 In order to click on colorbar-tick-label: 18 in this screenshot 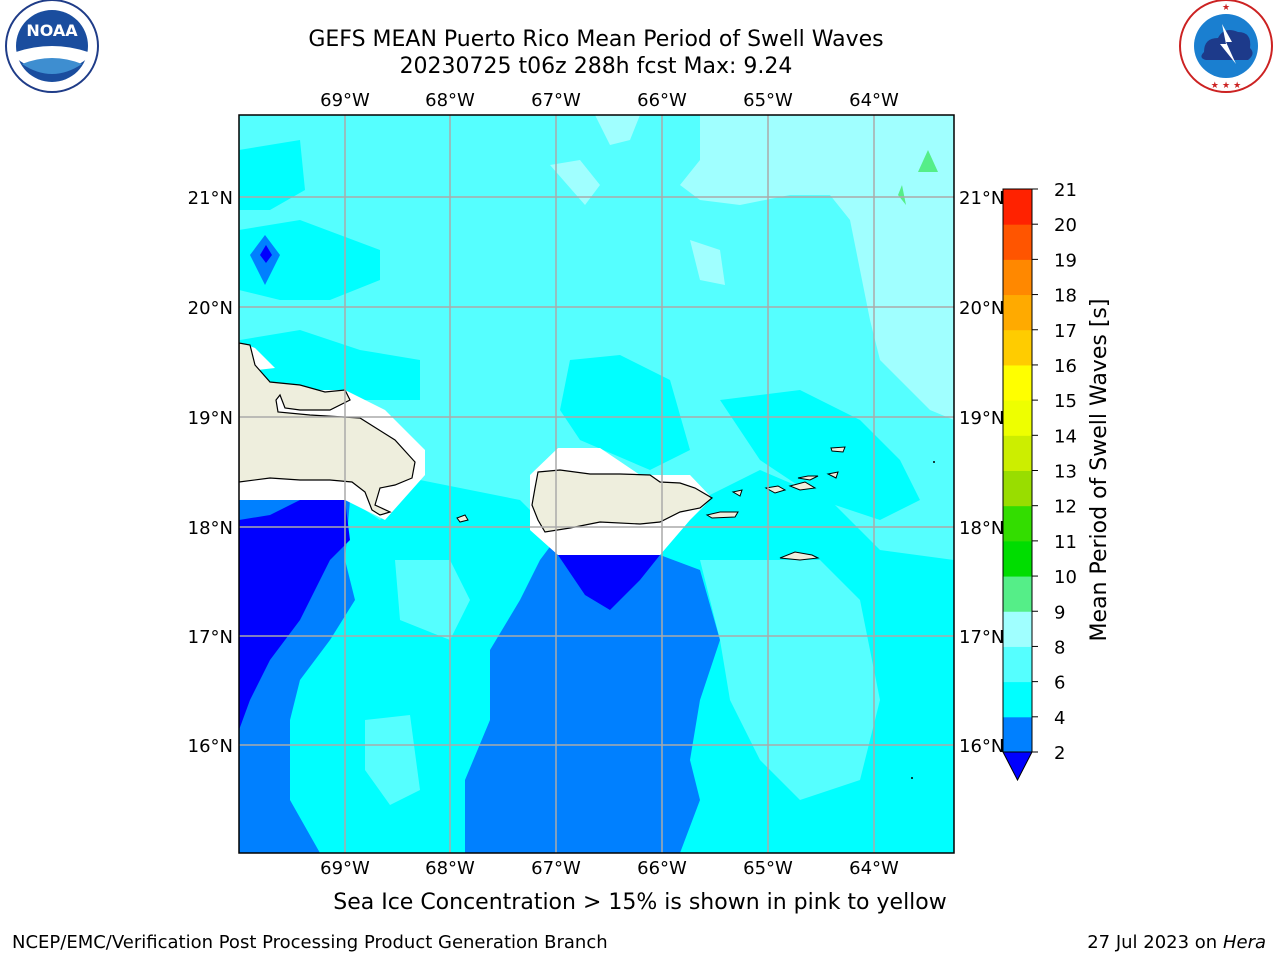, I will do `click(1065, 296)`.